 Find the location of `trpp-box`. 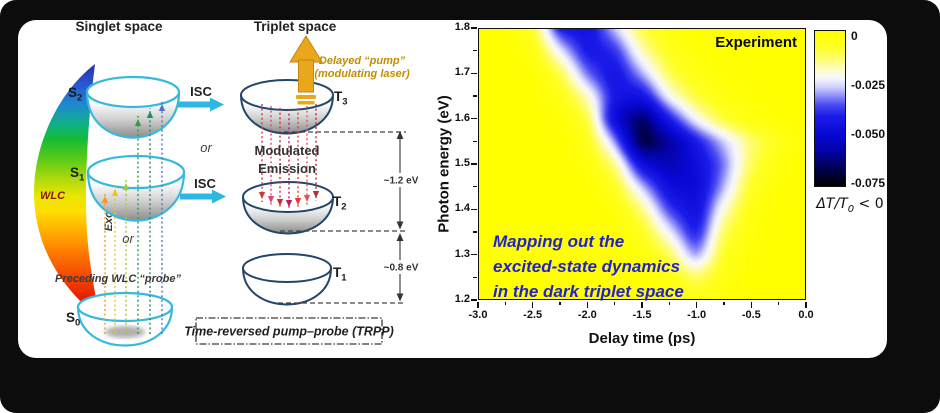

trpp-box is located at coordinates (289, 331).